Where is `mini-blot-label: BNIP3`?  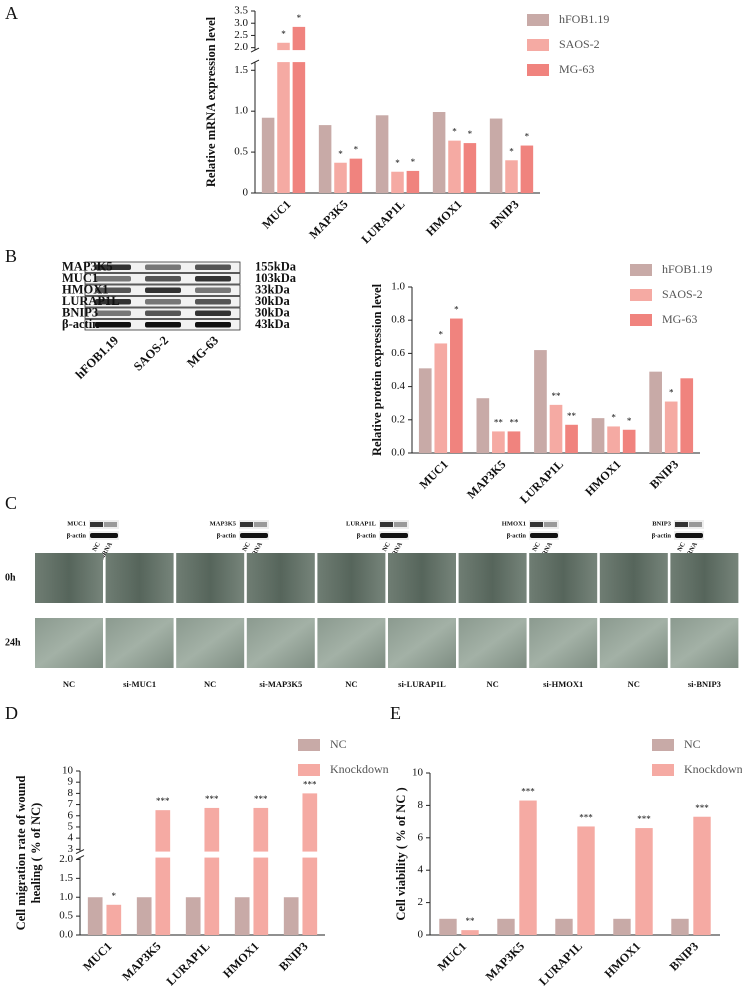 mini-blot-label: BNIP3 is located at coordinates (662, 523).